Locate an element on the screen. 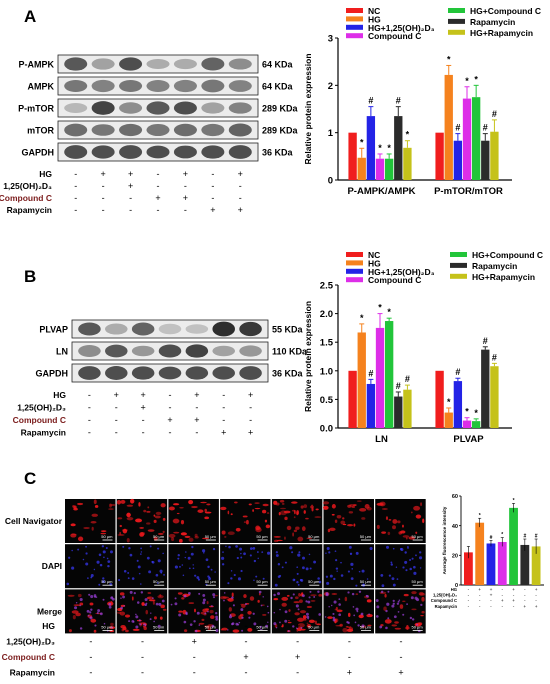 The height and width of the screenshot is (684, 550). blot-band-label: P-mTOR is located at coordinates (36, 109).